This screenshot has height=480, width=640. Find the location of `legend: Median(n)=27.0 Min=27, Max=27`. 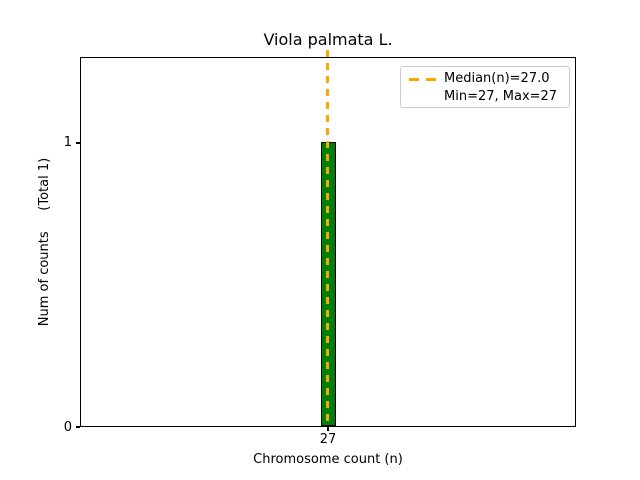

legend: Median(n)=27.0 Min=27, Max=27 is located at coordinates (485, 87).